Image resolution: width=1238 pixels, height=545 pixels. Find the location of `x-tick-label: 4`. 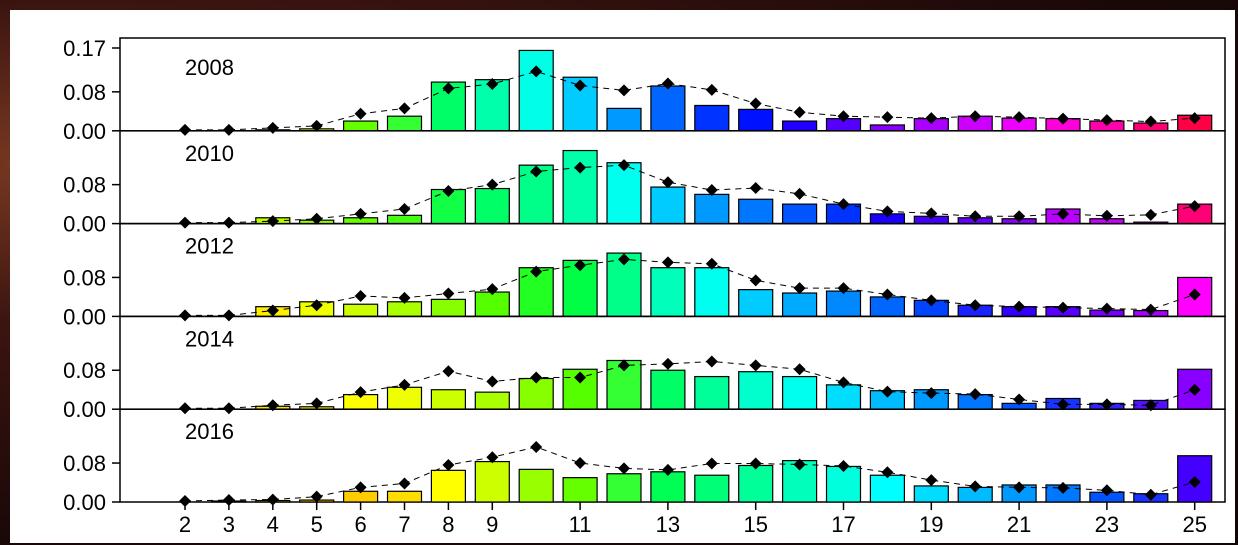

x-tick-label: 4 is located at coordinates (273, 524).